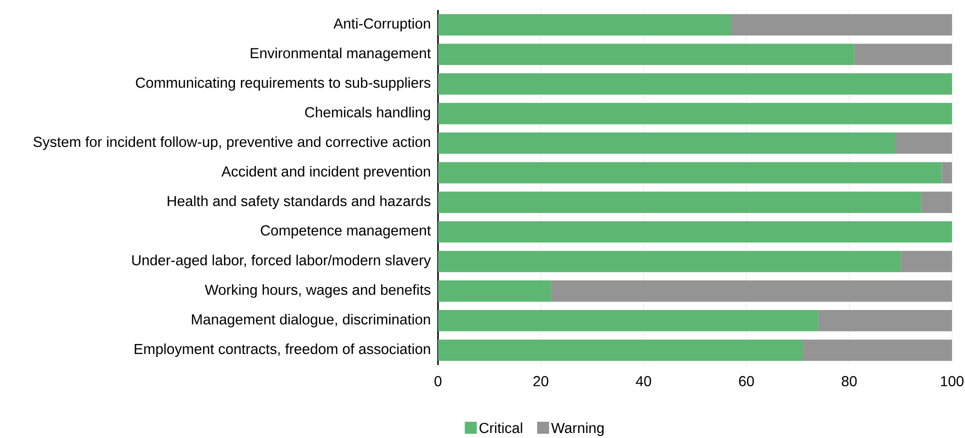  Describe the element at coordinates (849, 381) in the screenshot. I see `x-tick-label: 80` at that location.